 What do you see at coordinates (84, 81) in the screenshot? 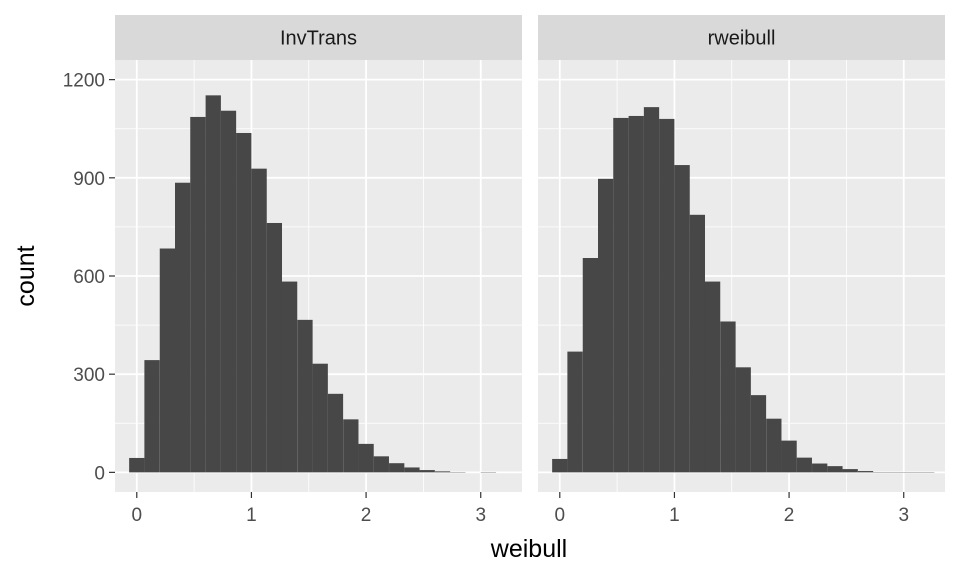
I see `y-tick-label: 1200` at bounding box center [84, 81].